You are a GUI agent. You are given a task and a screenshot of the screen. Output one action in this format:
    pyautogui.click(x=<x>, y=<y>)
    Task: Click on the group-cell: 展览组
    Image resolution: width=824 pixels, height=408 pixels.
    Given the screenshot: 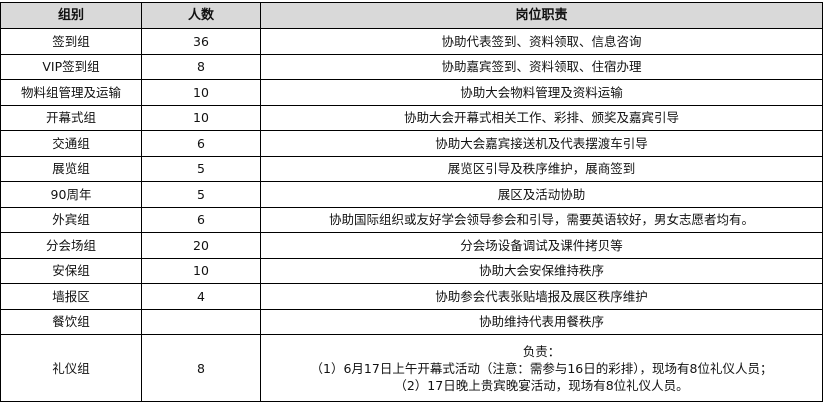 What is the action you would take?
    pyautogui.click(x=71, y=168)
    